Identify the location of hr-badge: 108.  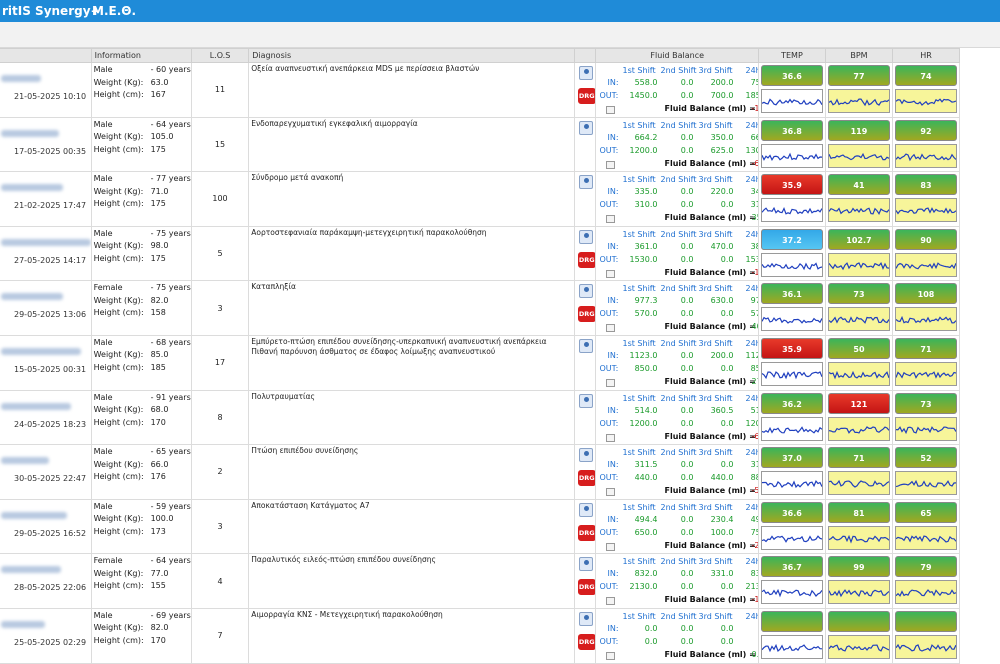
(925, 294).